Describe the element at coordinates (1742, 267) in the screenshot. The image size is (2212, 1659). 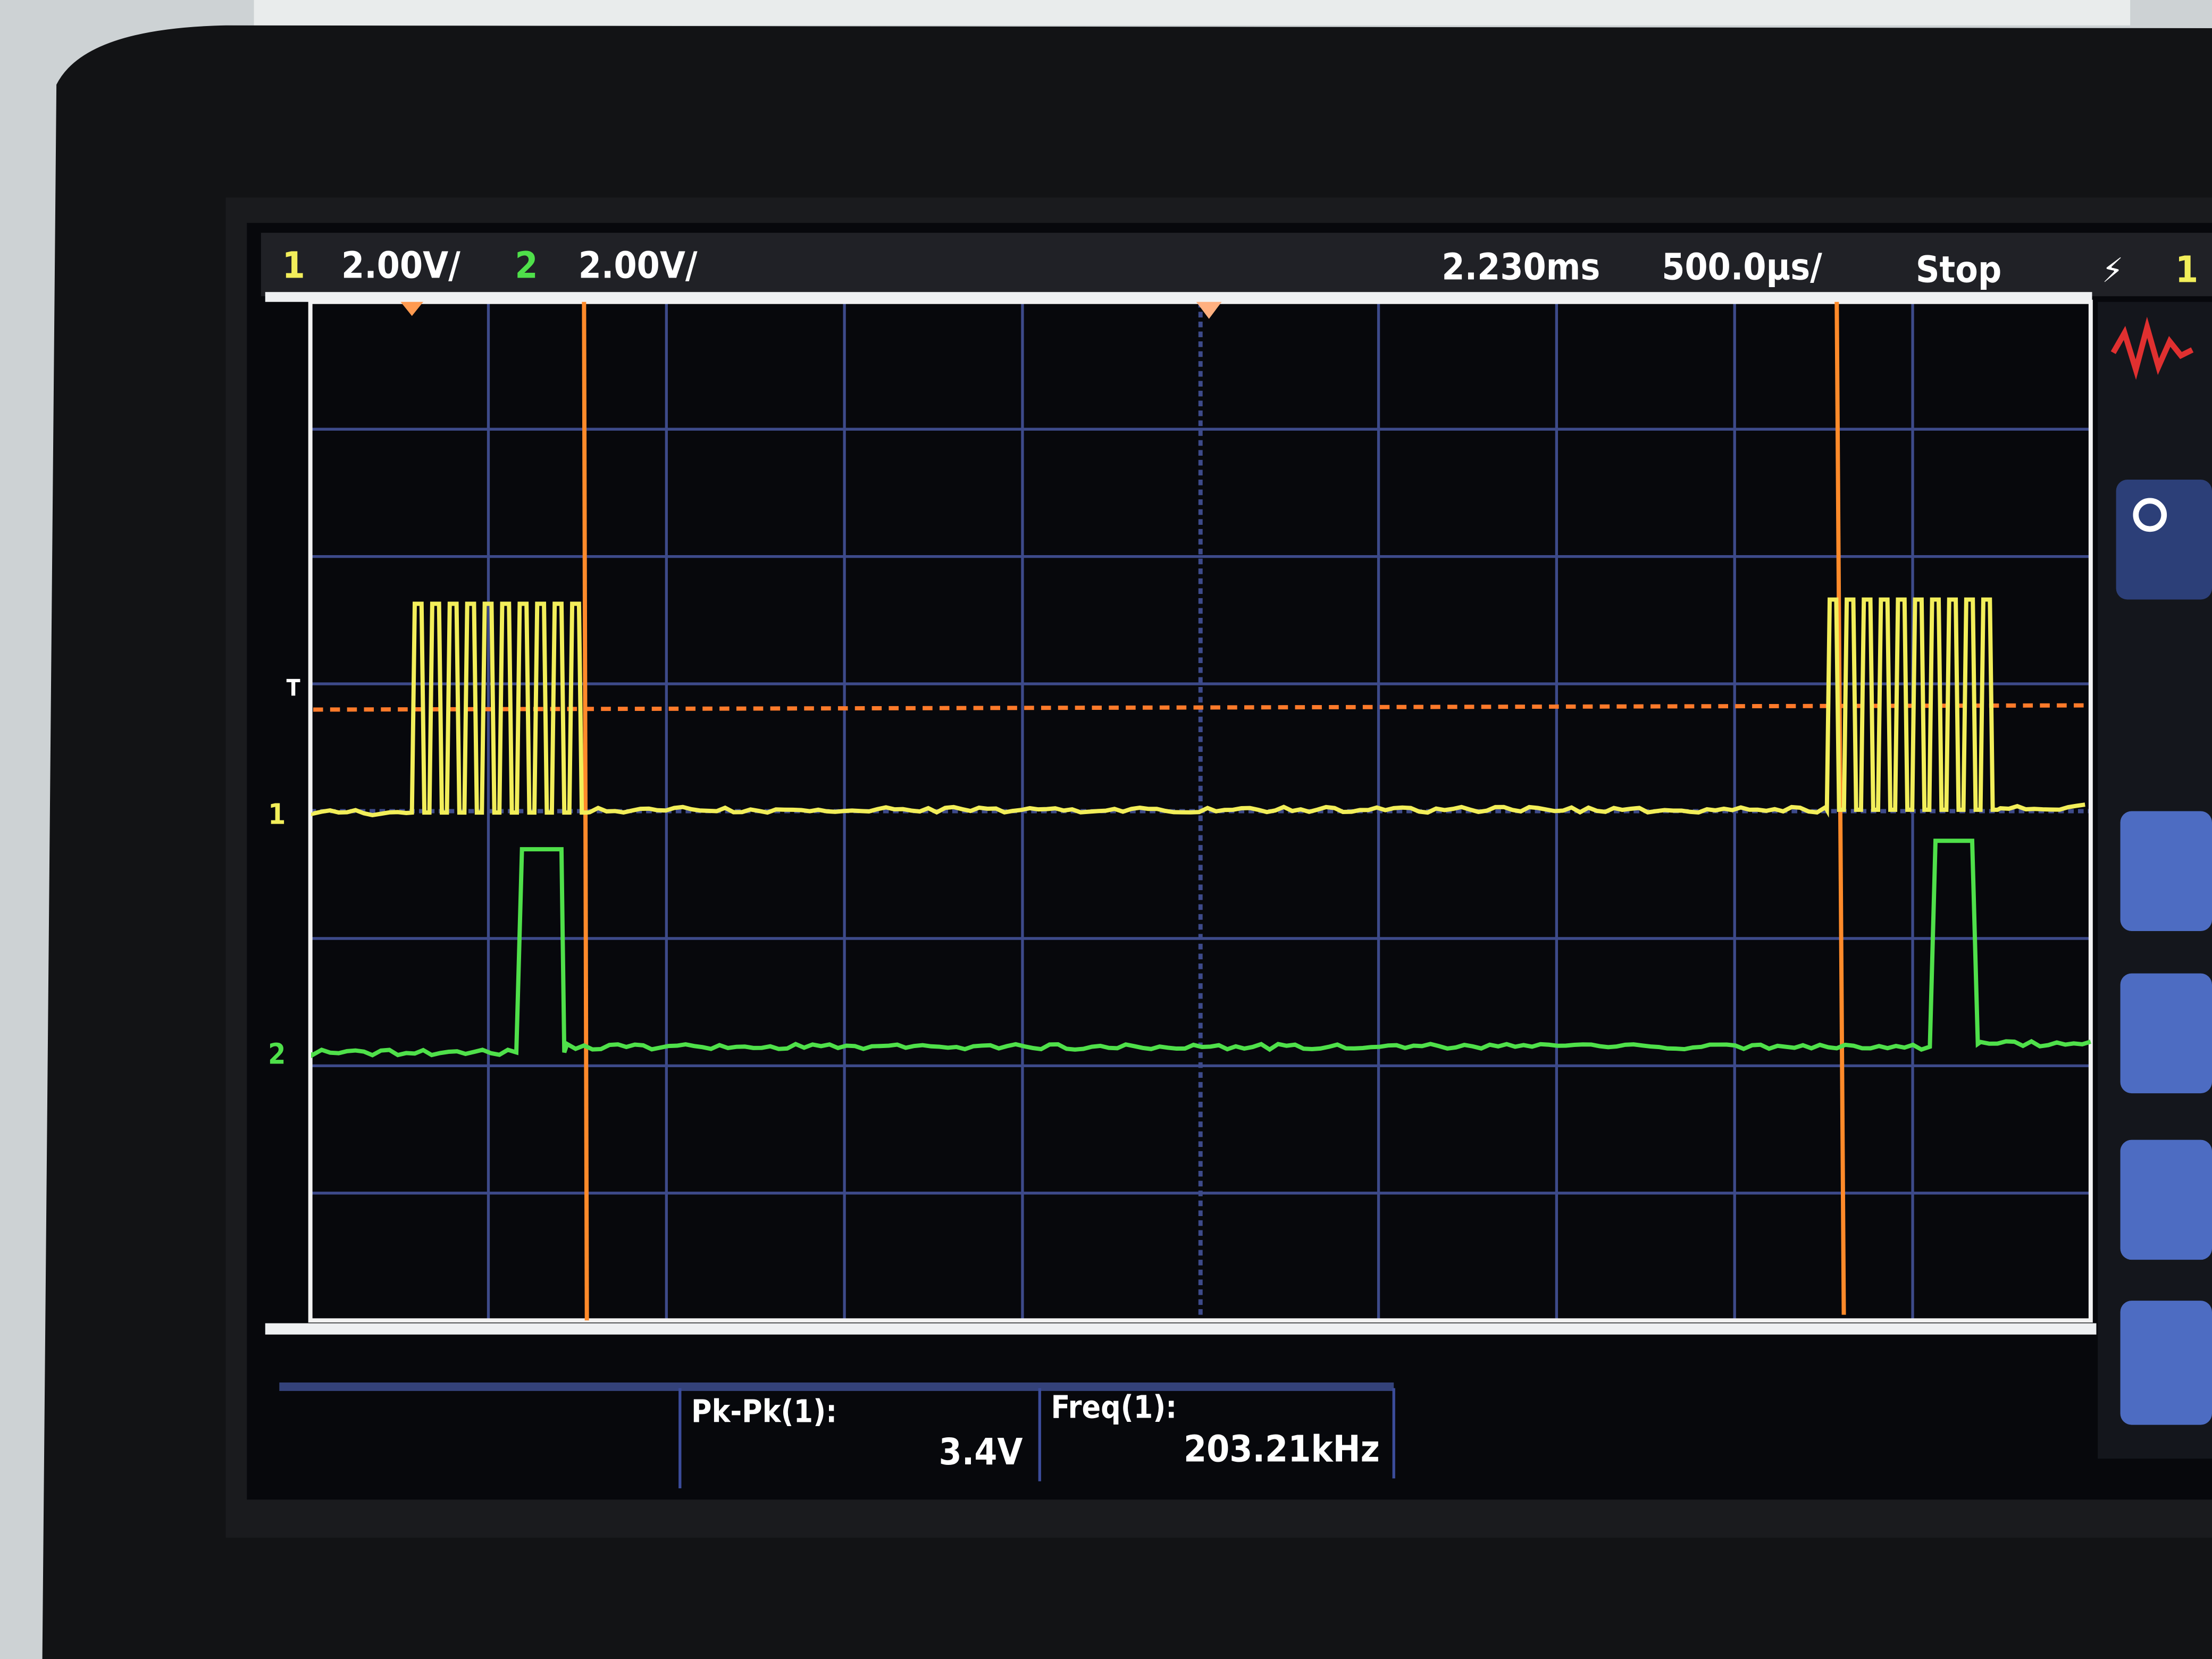
I see `timebase-scale: 500.0µs/` at that location.